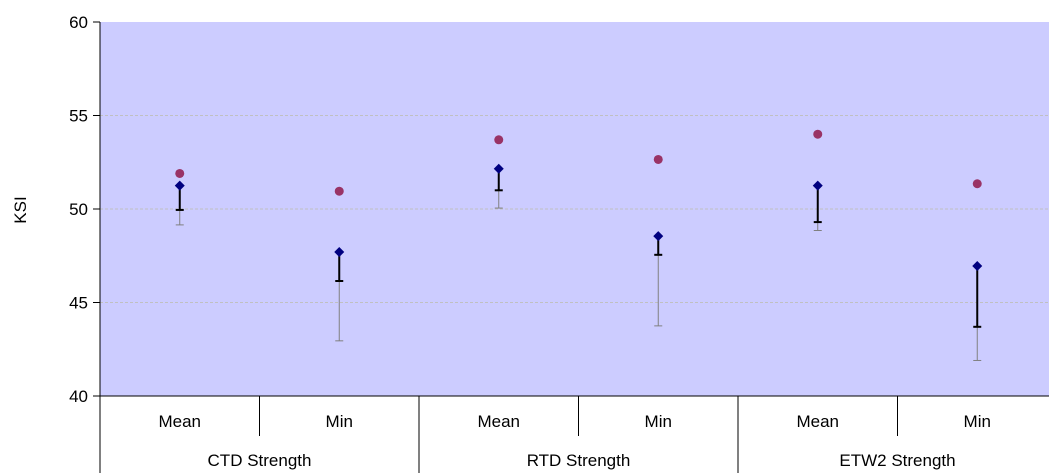 This screenshot has width=1049, height=473. What do you see at coordinates (20, 209) in the screenshot?
I see `y-axis-label: KSI` at bounding box center [20, 209].